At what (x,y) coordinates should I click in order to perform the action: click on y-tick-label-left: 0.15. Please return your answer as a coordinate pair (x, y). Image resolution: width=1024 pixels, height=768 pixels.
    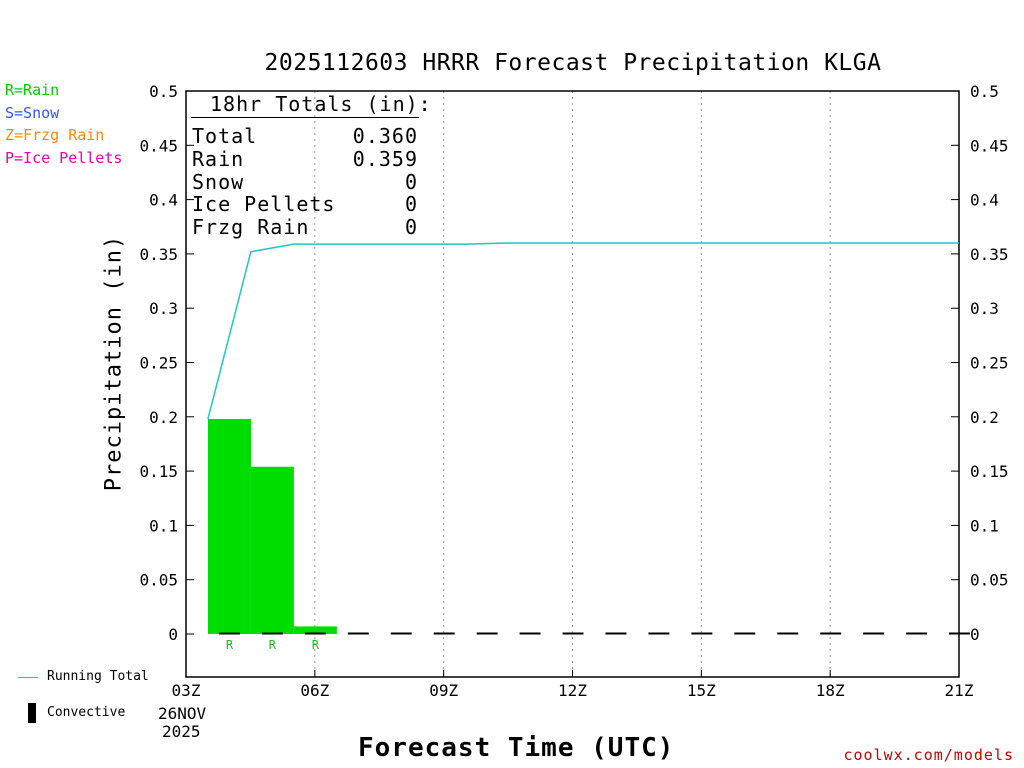
    Looking at the image, I should click on (158, 471).